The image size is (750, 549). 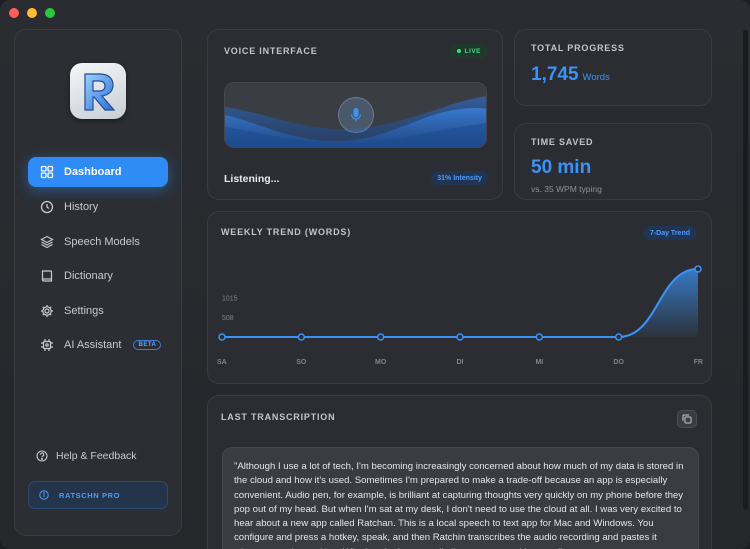 What do you see at coordinates (228, 318) in the screenshot?
I see `y-tick-label: 508` at bounding box center [228, 318].